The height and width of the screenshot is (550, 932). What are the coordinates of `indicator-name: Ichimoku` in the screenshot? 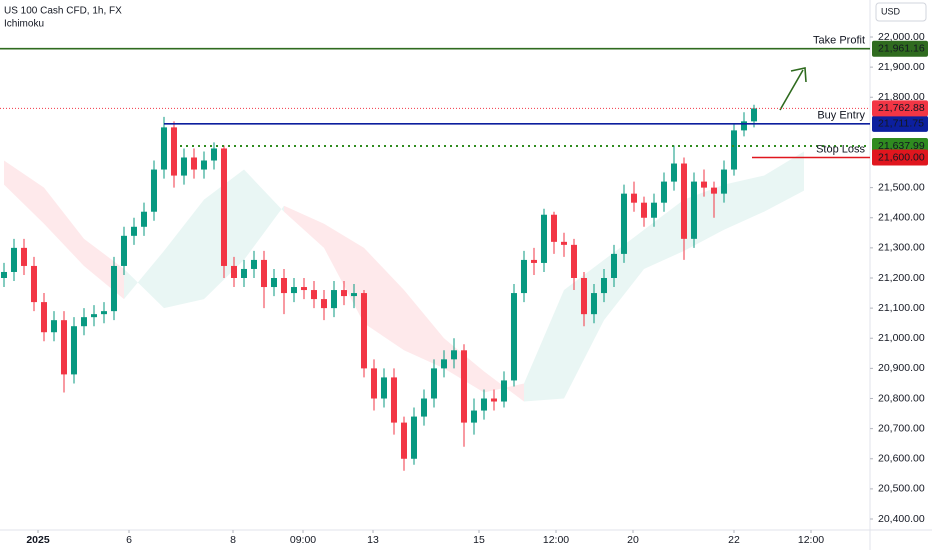 It's located at (24, 24).